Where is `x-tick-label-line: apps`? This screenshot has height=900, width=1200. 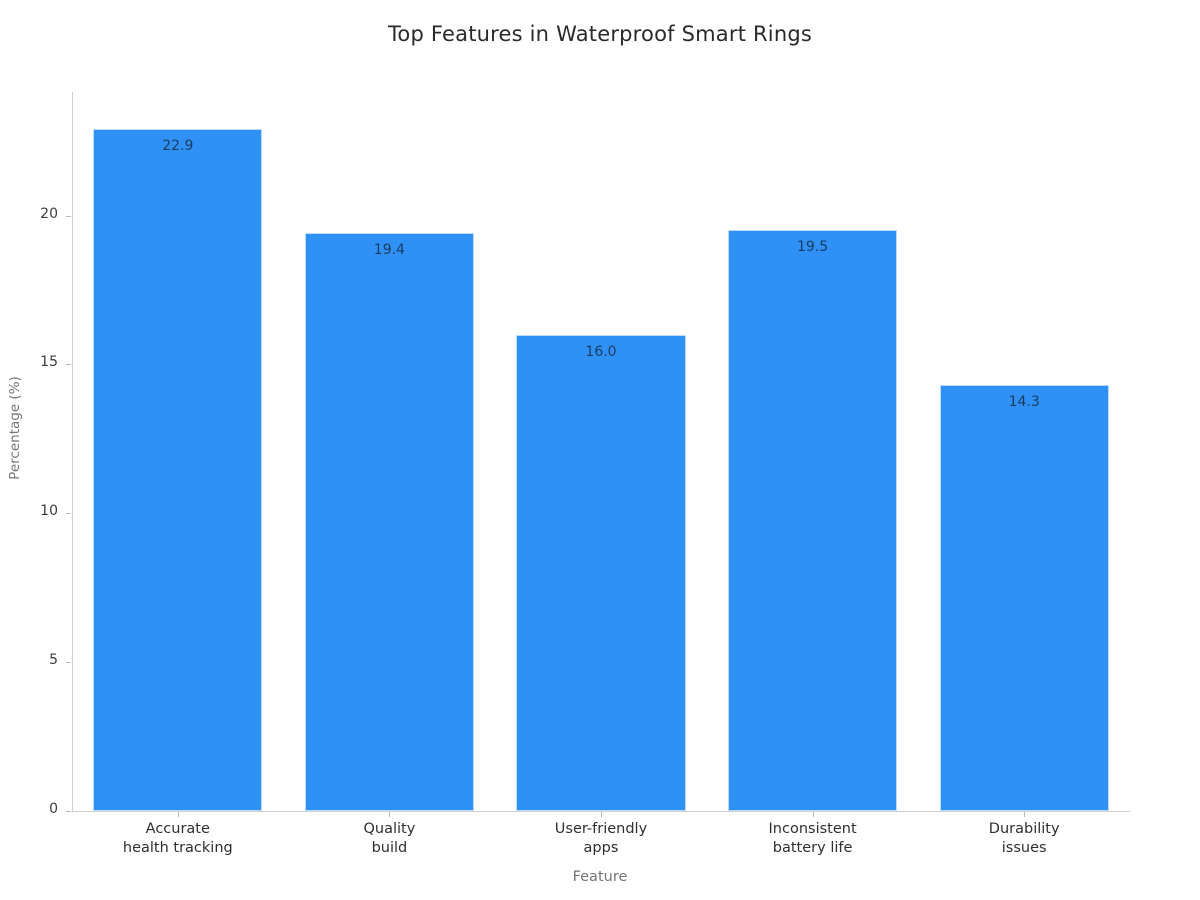 x-tick-label-line: apps is located at coordinates (601, 848).